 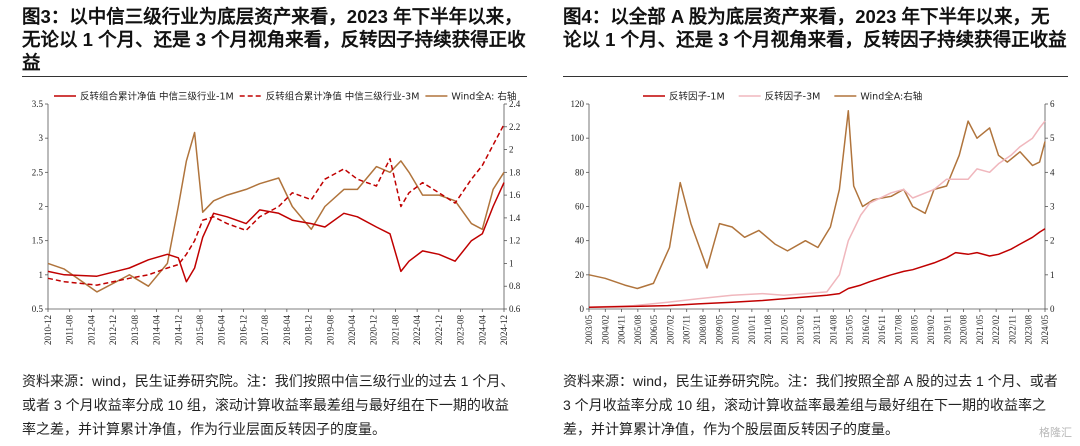 I want to click on x-tick-label: 2019/11, so click(x=947, y=329).